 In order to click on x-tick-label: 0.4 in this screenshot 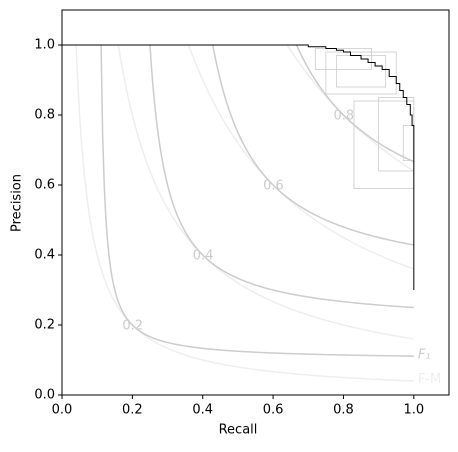, I will do `click(202, 410)`.